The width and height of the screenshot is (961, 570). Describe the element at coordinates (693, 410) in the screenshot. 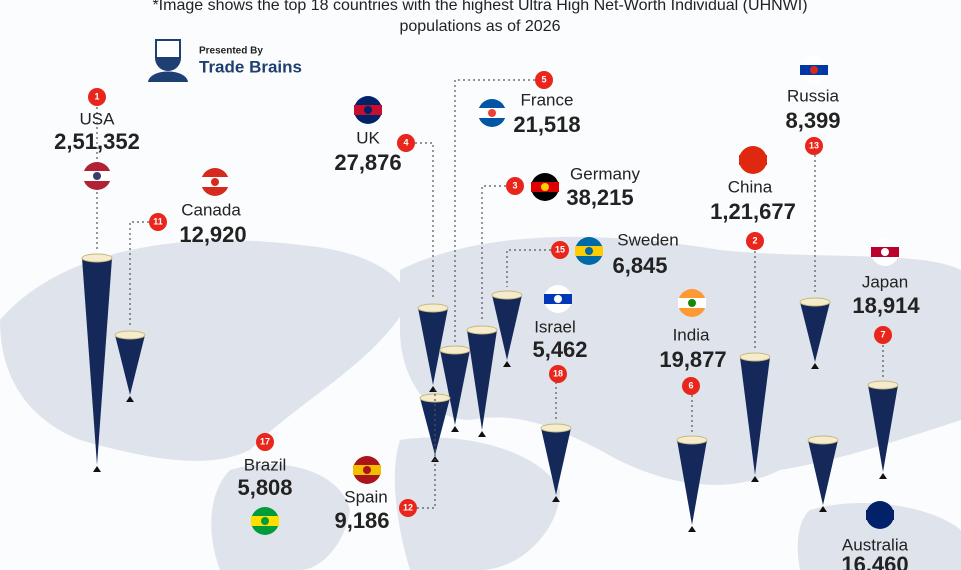

I see `country: 6 India 19,877` at that location.